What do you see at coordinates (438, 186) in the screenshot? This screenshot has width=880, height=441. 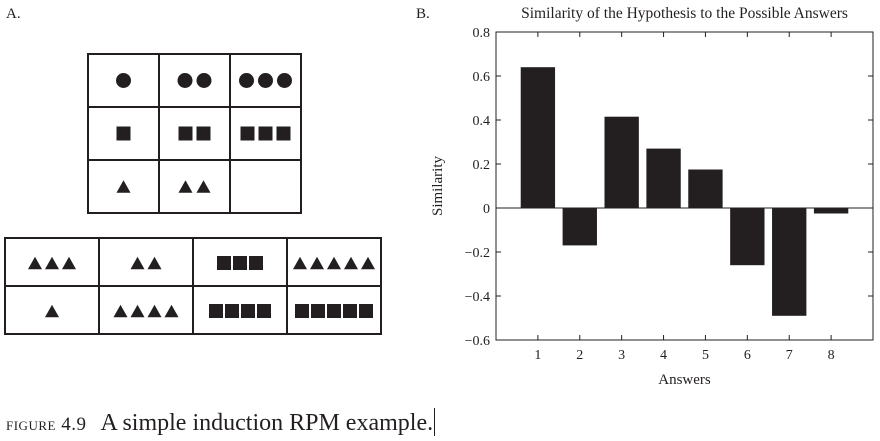 I see `y-axis-label: Similarity` at bounding box center [438, 186].